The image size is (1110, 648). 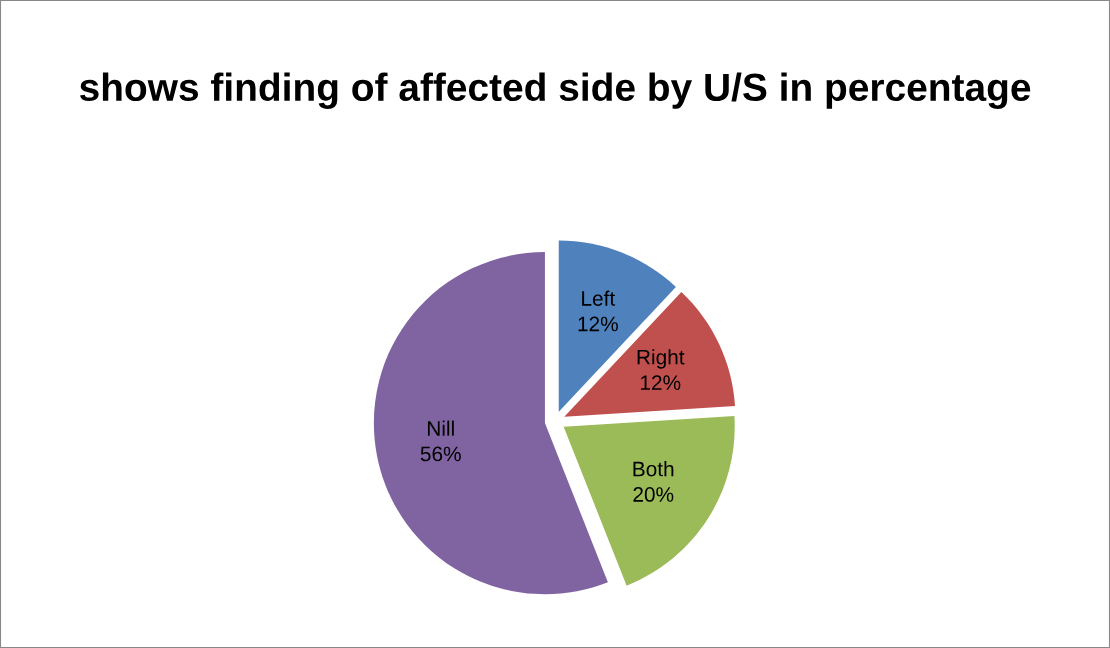 What do you see at coordinates (440, 454) in the screenshot?
I see `data-label: 56%` at bounding box center [440, 454].